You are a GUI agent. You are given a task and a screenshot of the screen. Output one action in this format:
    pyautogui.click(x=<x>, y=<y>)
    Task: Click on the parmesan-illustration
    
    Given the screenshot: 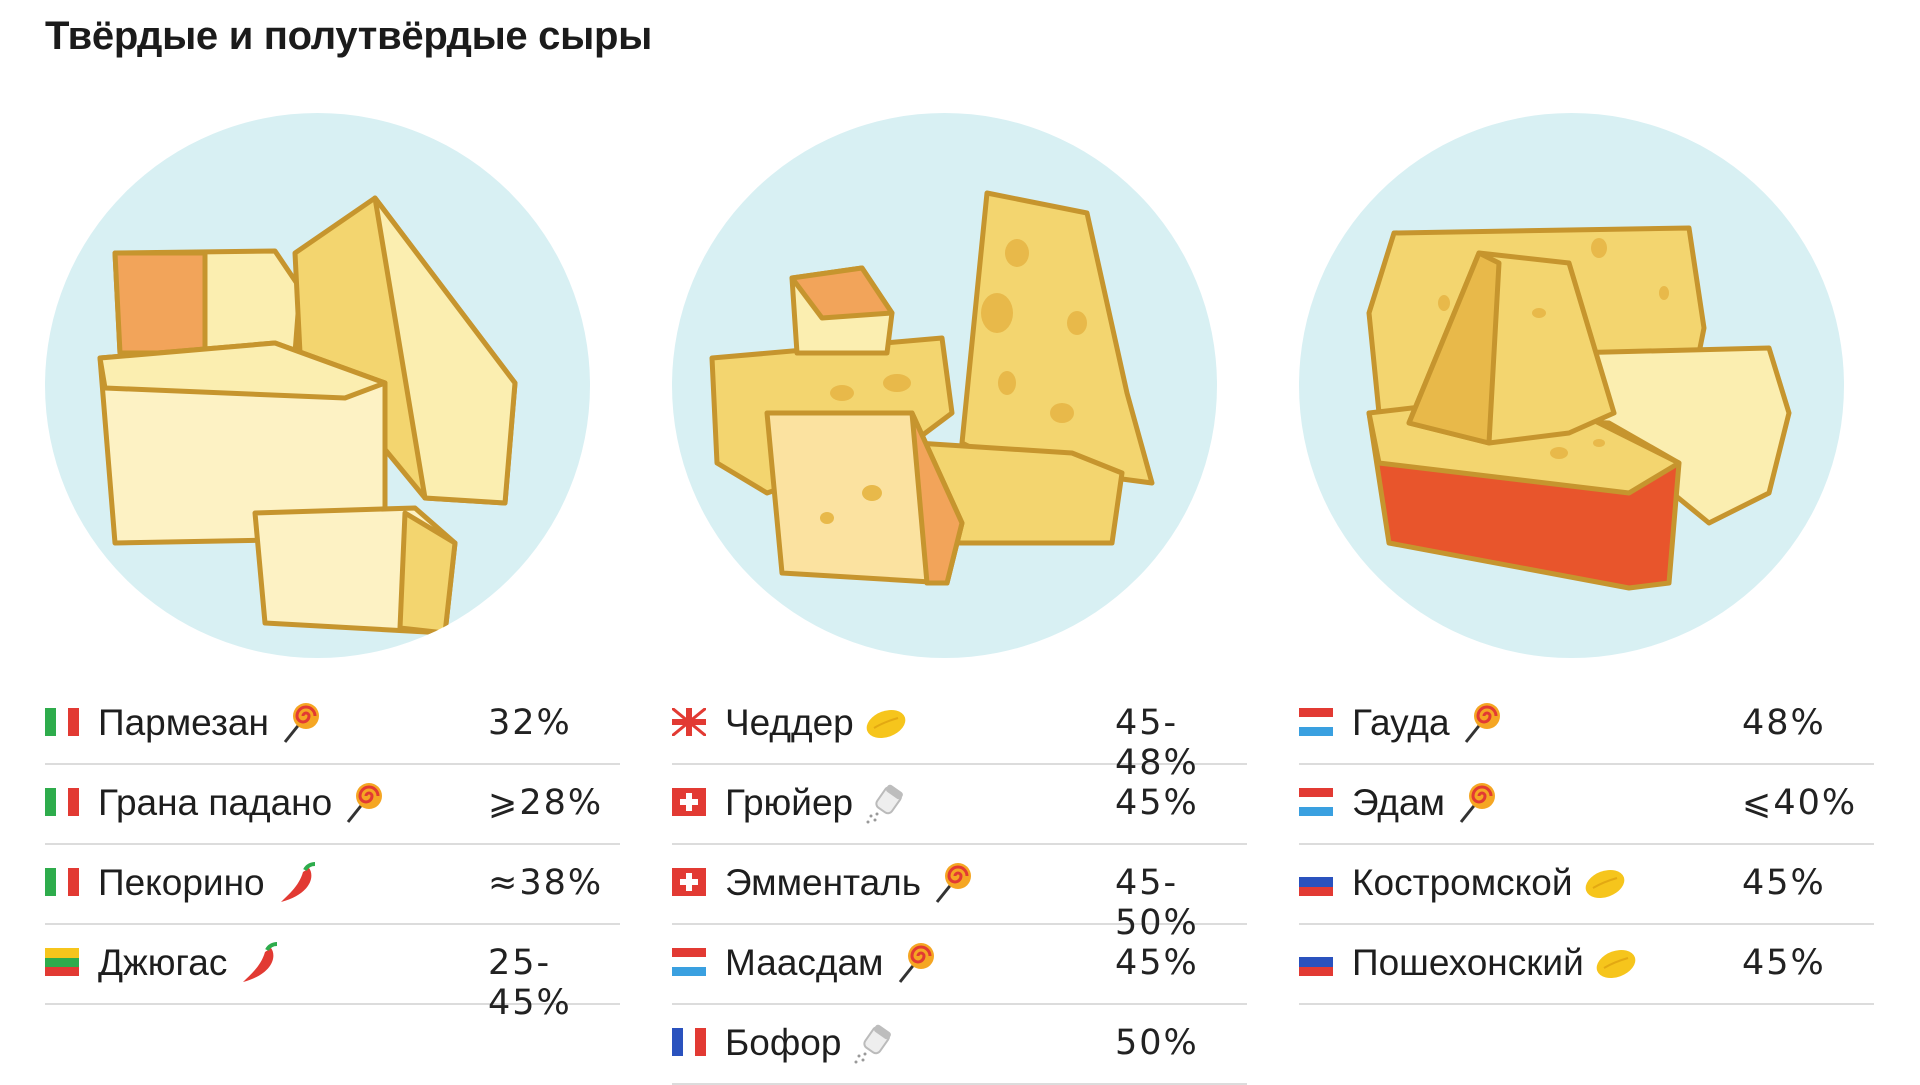 What is the action you would take?
    pyautogui.click(x=317, y=385)
    